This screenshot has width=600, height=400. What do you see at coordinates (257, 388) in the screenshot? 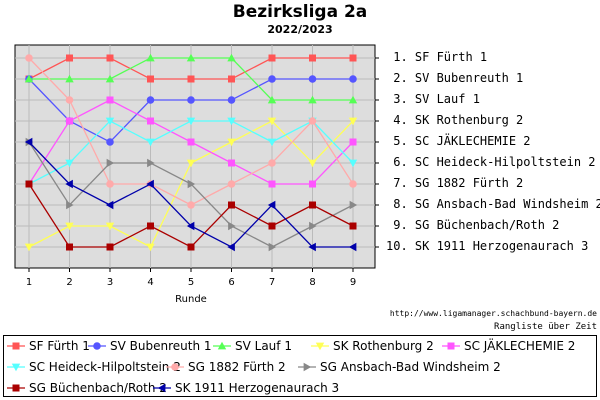
I see `legend-label: SK 1911 Herzogenaurach 3` at bounding box center [257, 388].